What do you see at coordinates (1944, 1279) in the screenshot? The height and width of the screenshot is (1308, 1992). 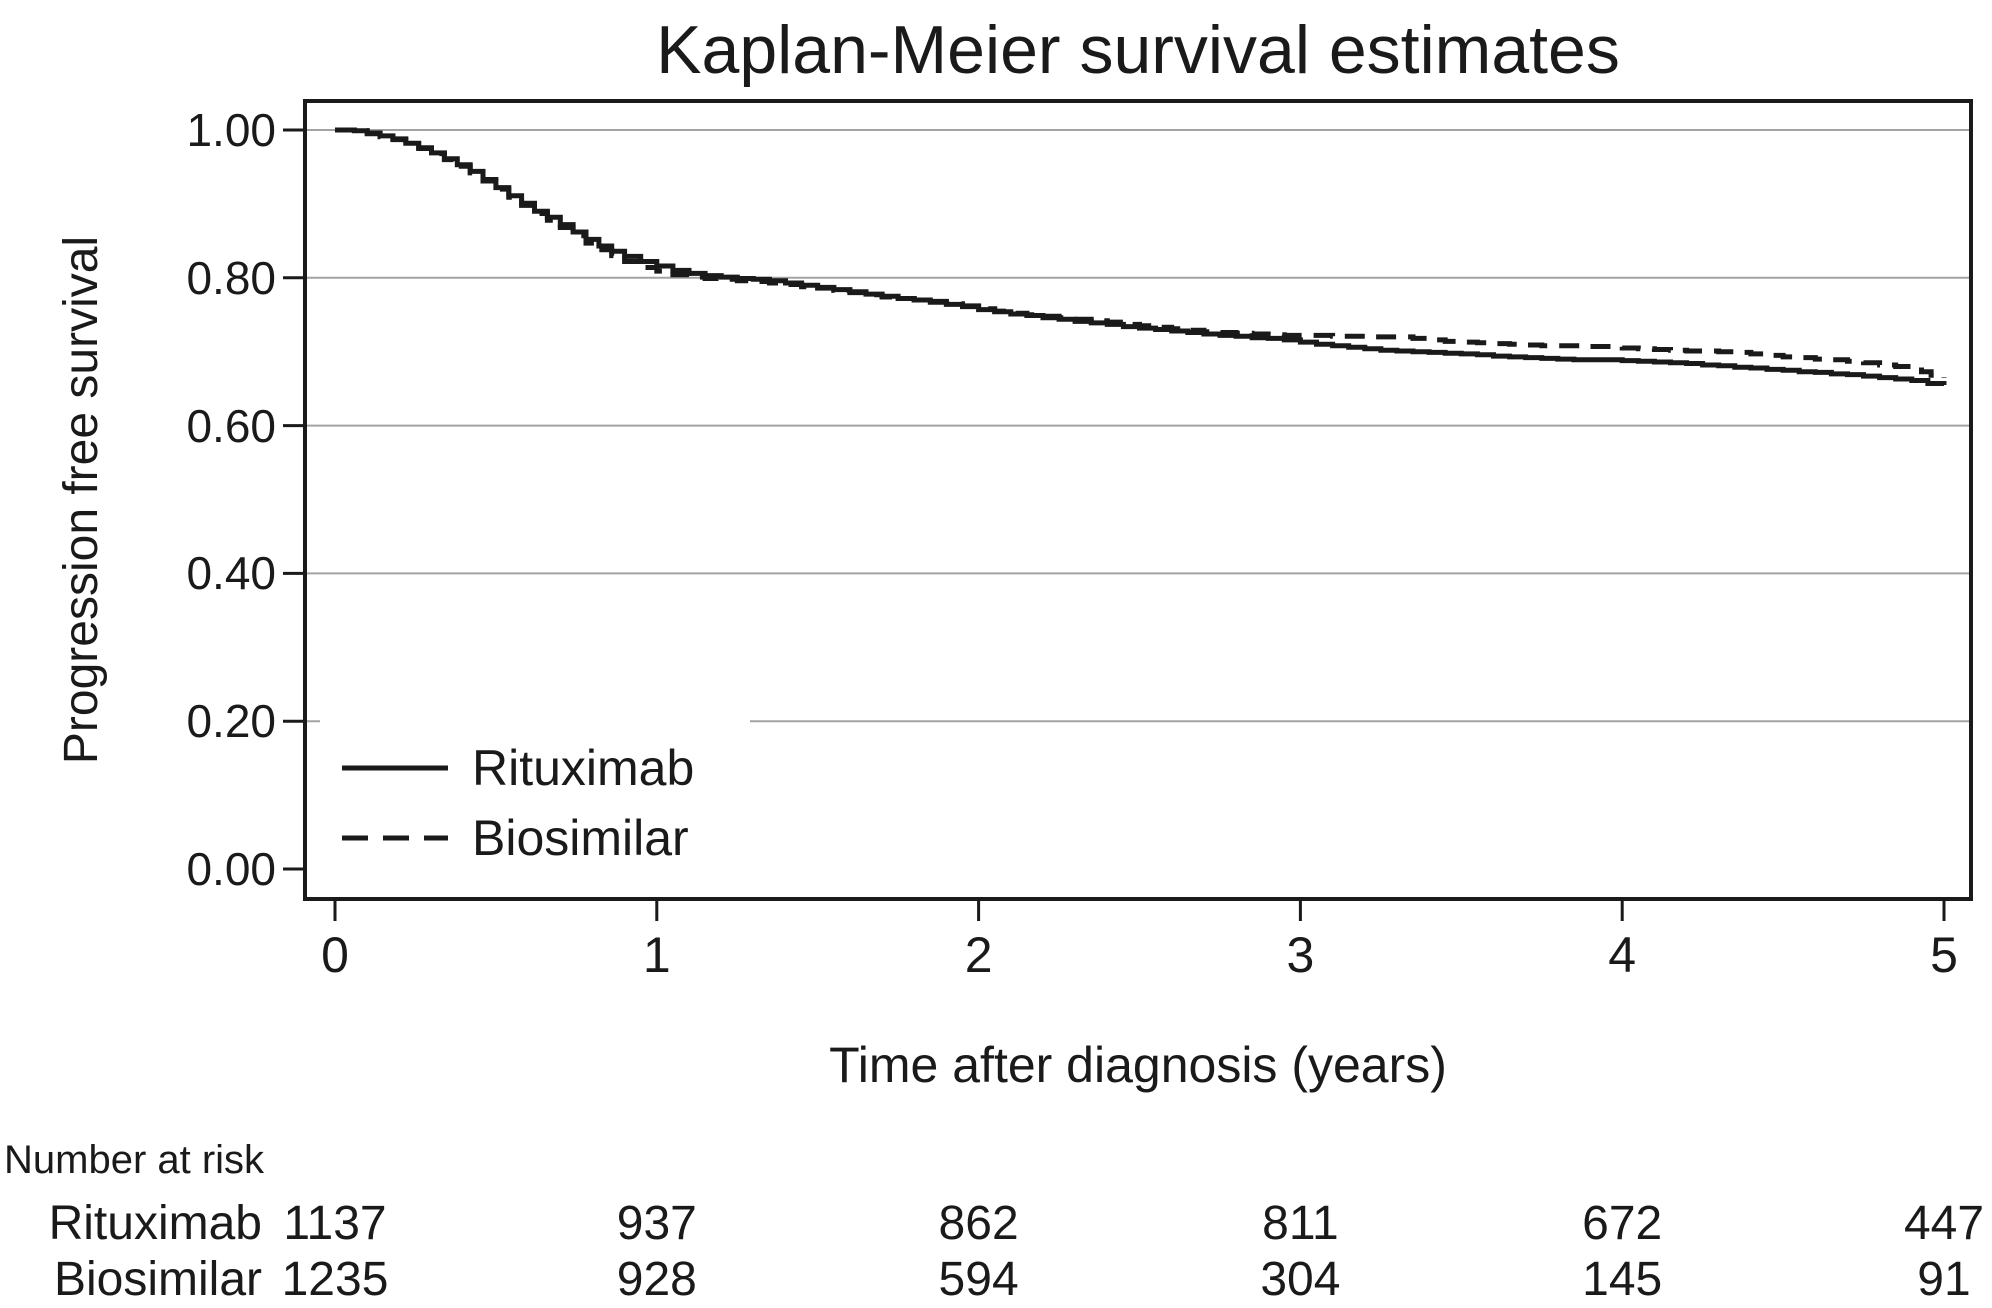 I see `risk-count-biosimilar-year-5: 91` at bounding box center [1944, 1279].